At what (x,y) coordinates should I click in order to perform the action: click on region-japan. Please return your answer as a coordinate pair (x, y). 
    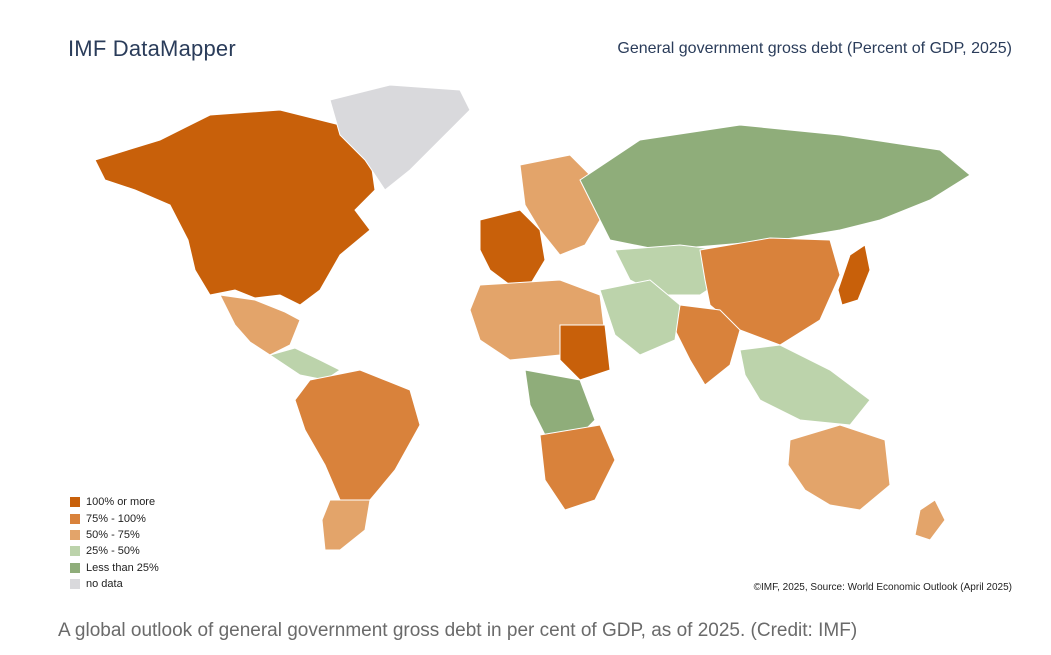
    Looking at the image, I should click on (854, 275).